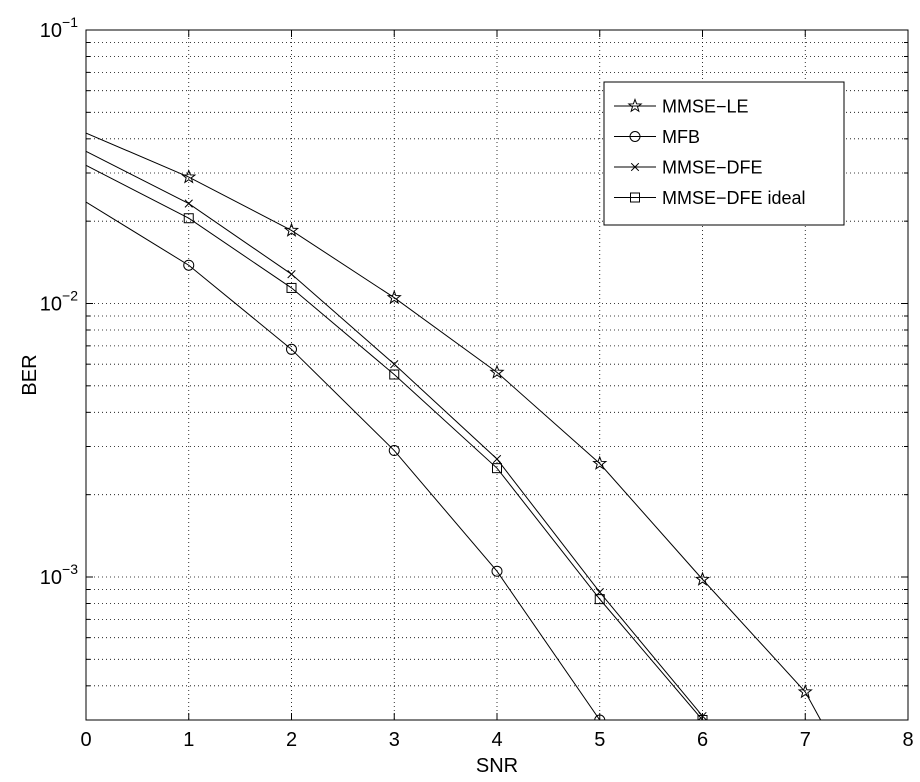  I want to click on x-tick-label: 4, so click(496, 740).